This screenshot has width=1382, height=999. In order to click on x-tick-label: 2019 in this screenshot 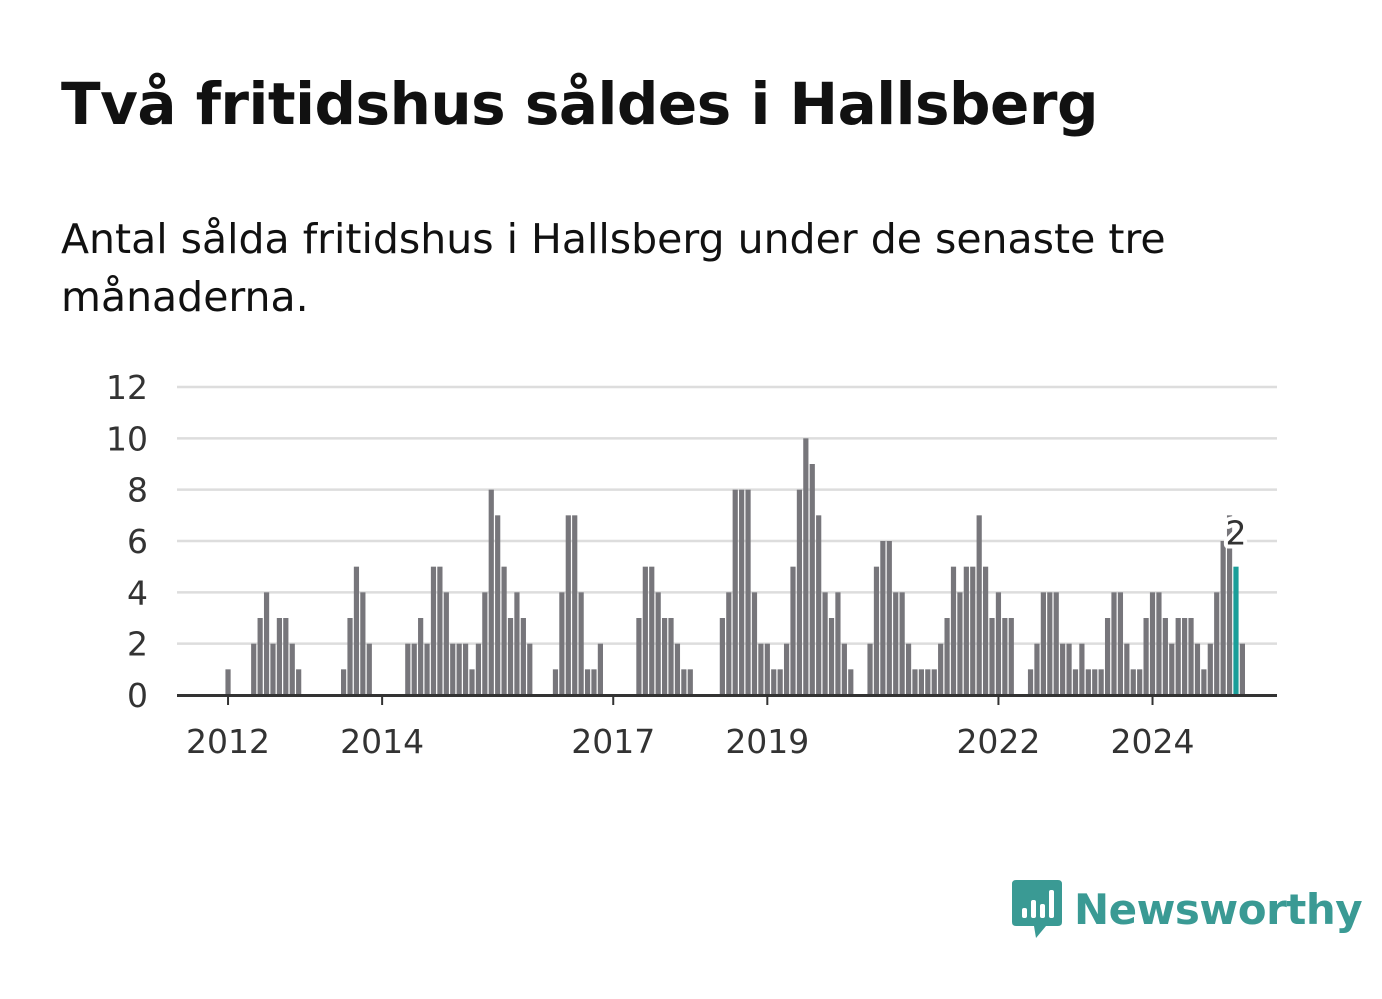, I will do `click(767, 741)`.